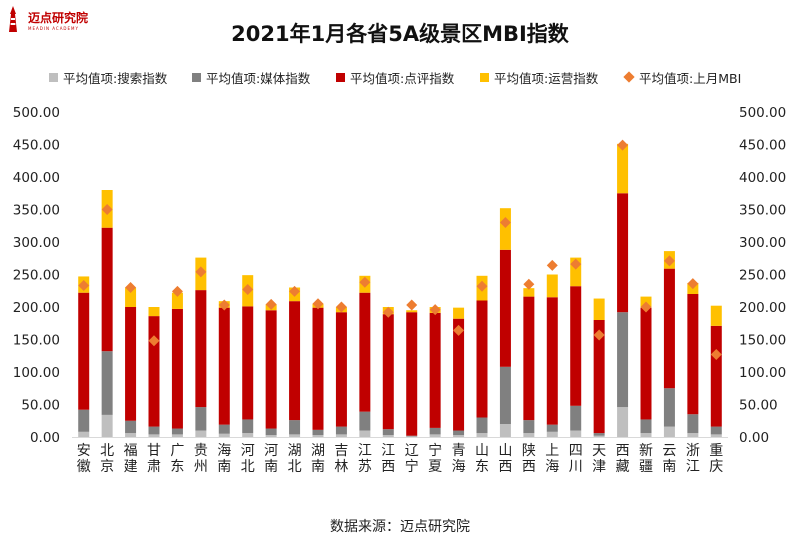  Describe the element at coordinates (552, 459) in the screenshot. I see `x-tick-label: 上海` at that location.